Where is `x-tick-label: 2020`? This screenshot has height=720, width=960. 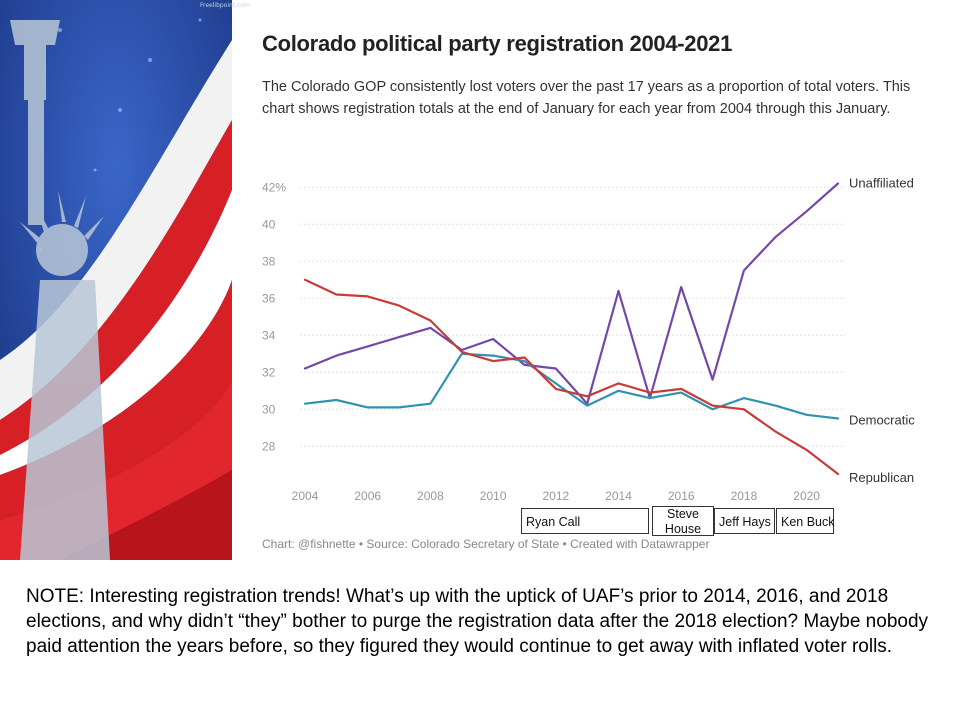 x-tick-label: 2020 is located at coordinates (806, 496).